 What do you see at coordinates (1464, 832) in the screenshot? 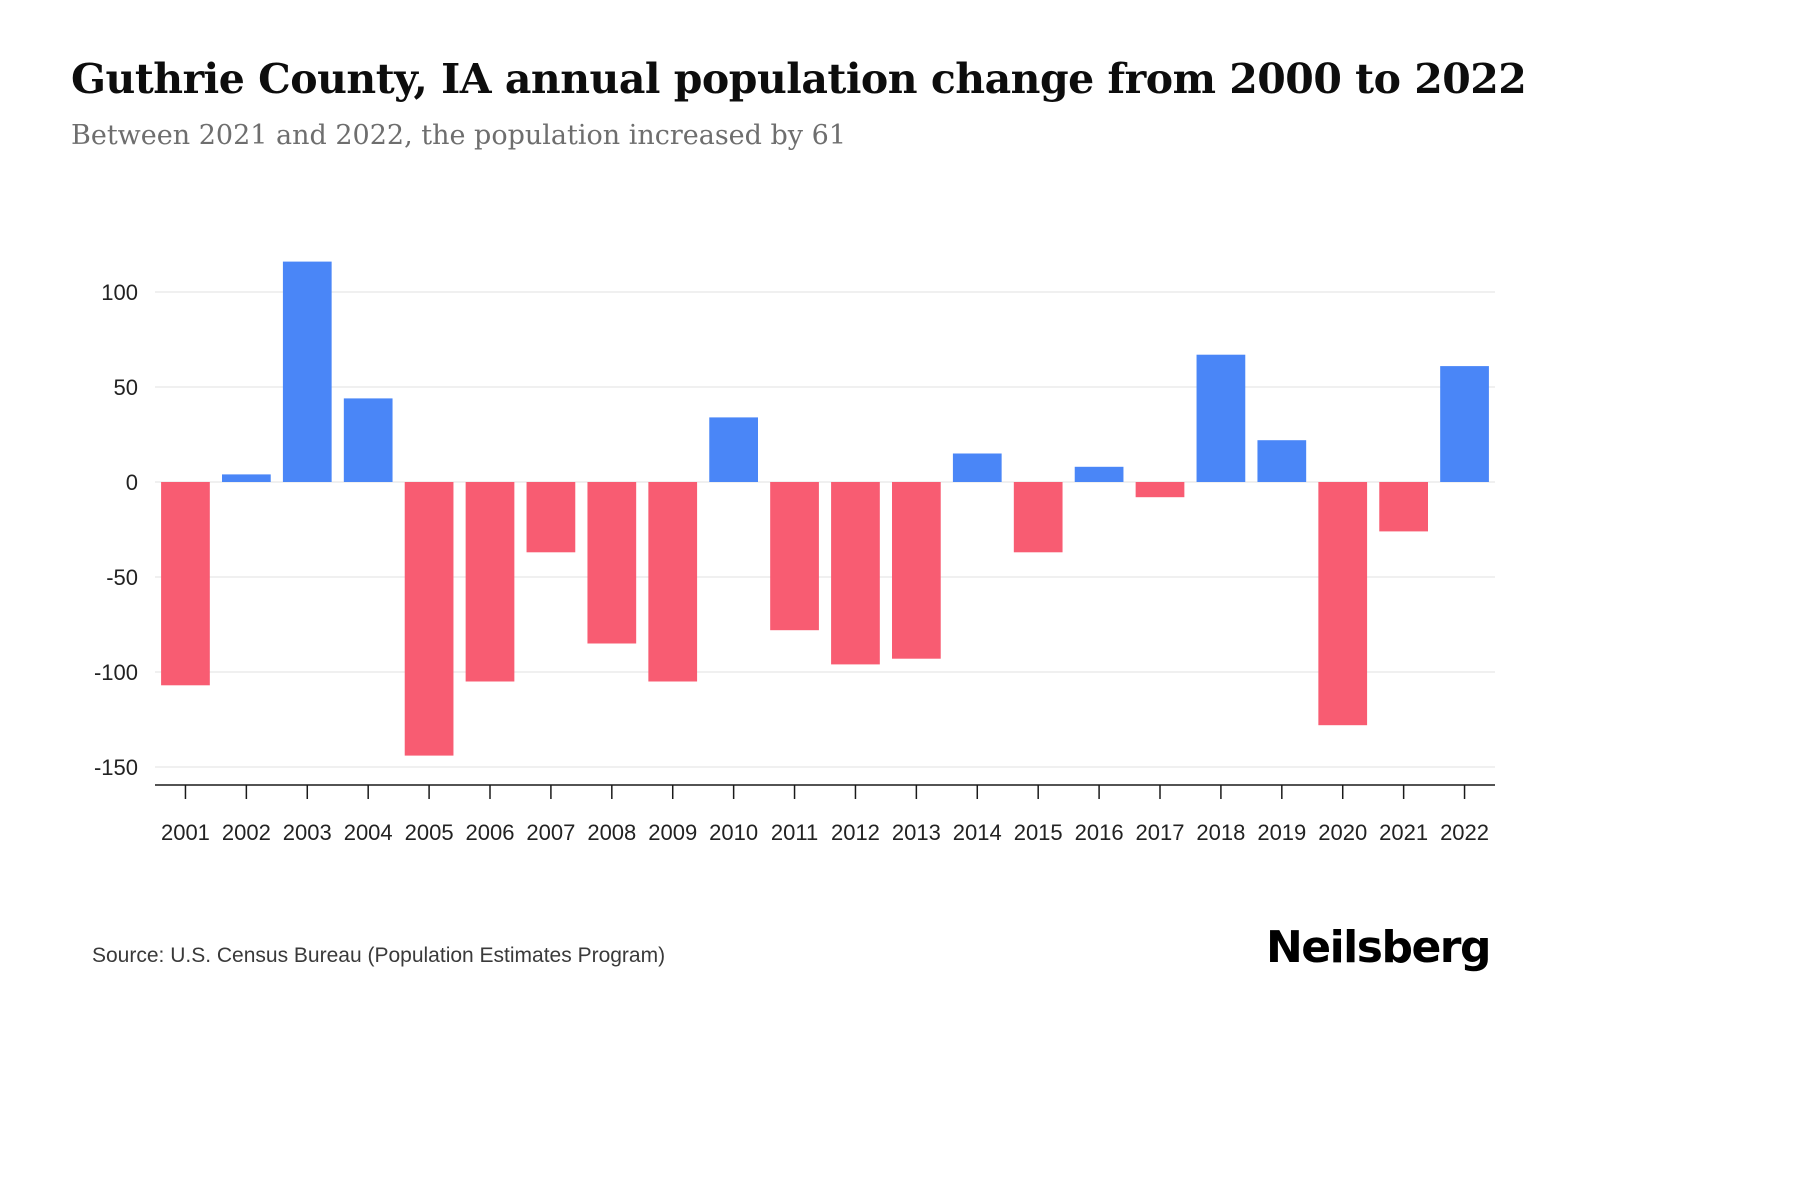
I see `x-tick-label: 2022` at bounding box center [1464, 832].